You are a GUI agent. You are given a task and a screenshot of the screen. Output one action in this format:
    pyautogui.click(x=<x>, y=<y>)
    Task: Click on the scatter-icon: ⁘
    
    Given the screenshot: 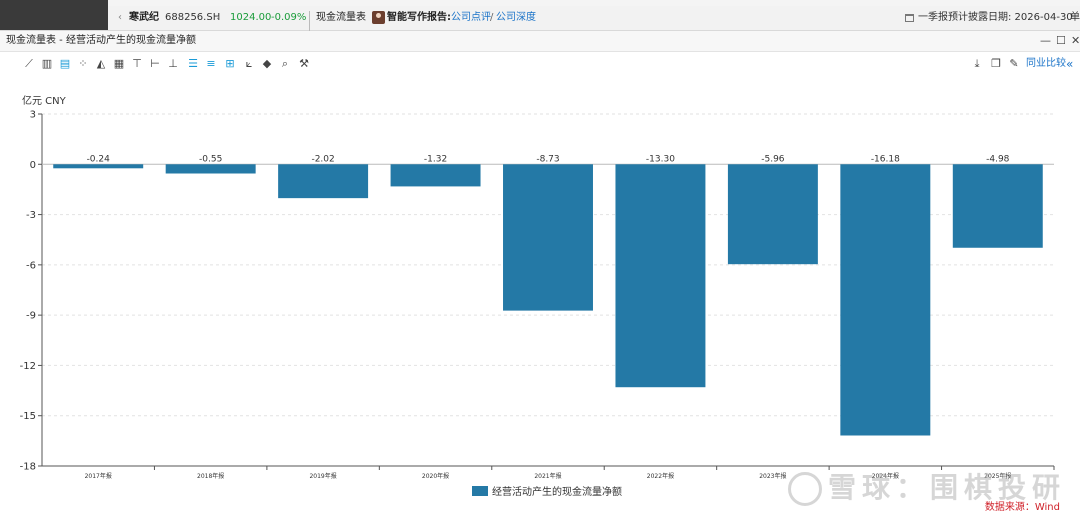 What is the action you would take?
    pyautogui.click(x=83, y=63)
    